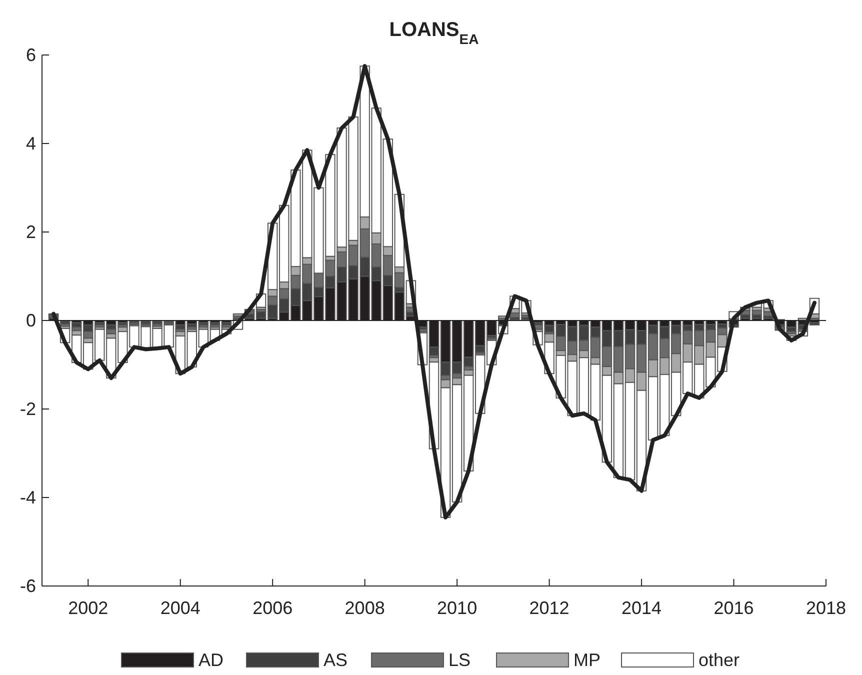 This screenshot has height=675, width=862. What do you see at coordinates (642, 608) in the screenshot?
I see `x-tick-label: 2014` at bounding box center [642, 608].